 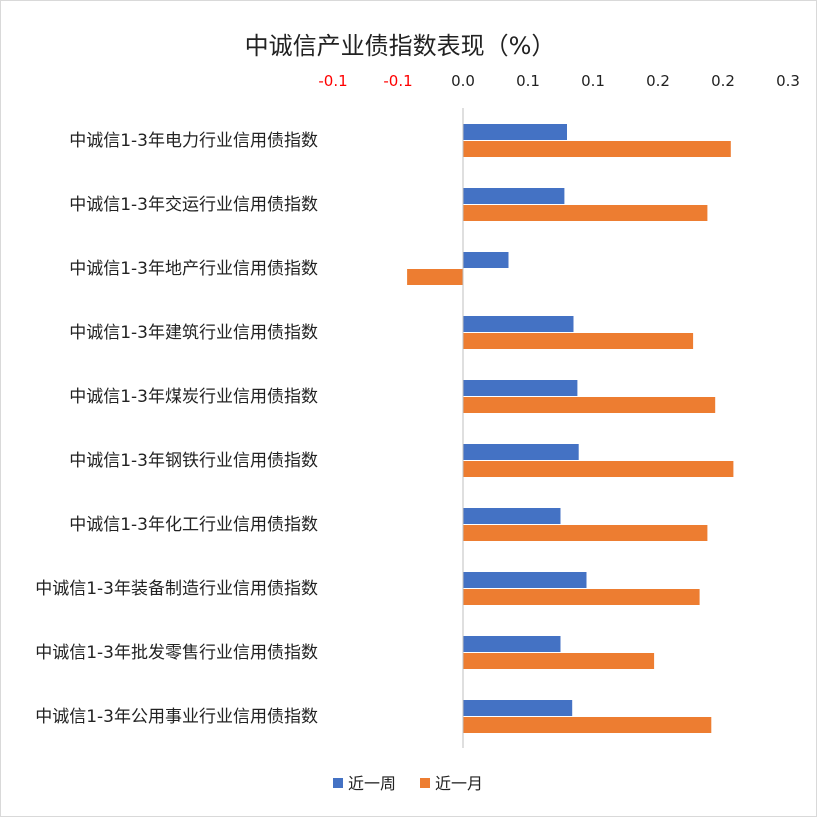 I want to click on category-label: 中诚信1-3年地产行业信用债指数, so click(x=193, y=269).